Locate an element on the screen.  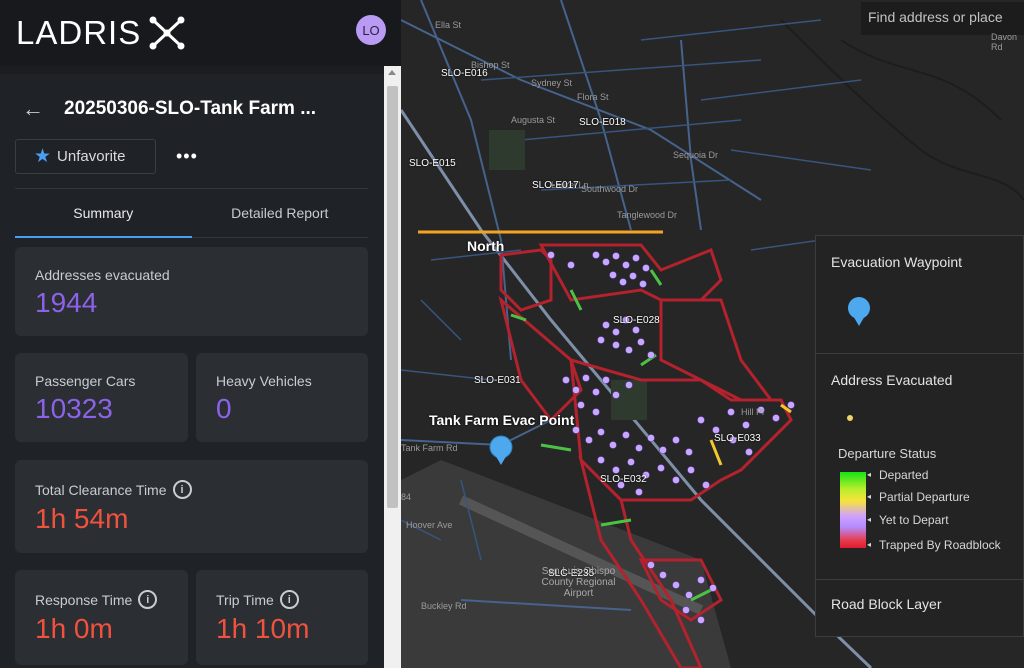
addresses-evacuated-label: Addresses evacuated is located at coordinates (102, 275).